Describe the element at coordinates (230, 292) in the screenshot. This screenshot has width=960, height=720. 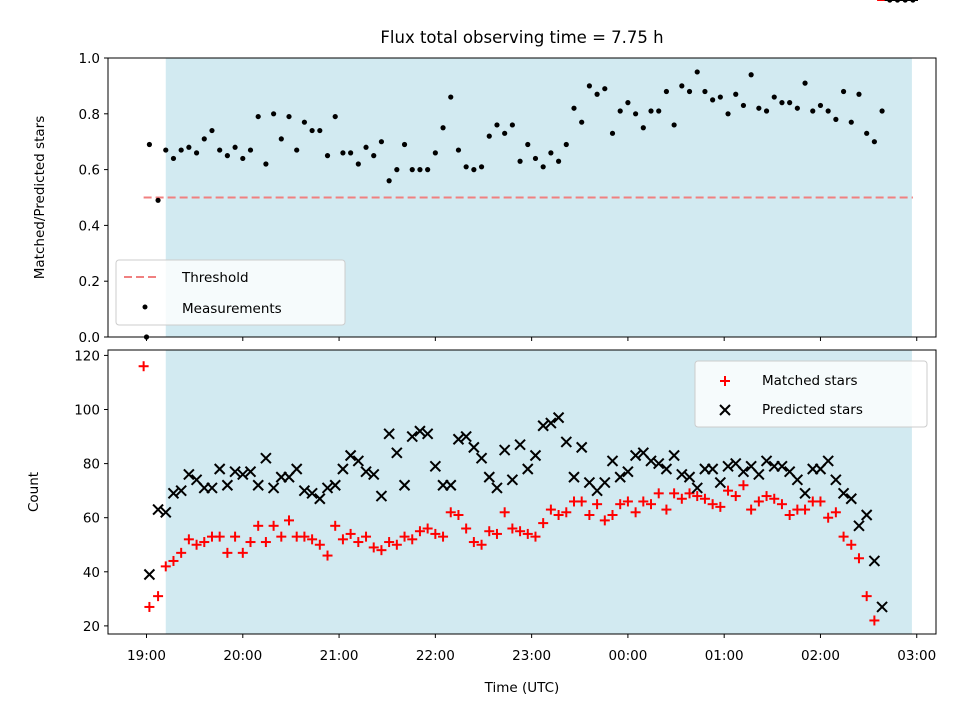
I see `top-legend-box` at that location.